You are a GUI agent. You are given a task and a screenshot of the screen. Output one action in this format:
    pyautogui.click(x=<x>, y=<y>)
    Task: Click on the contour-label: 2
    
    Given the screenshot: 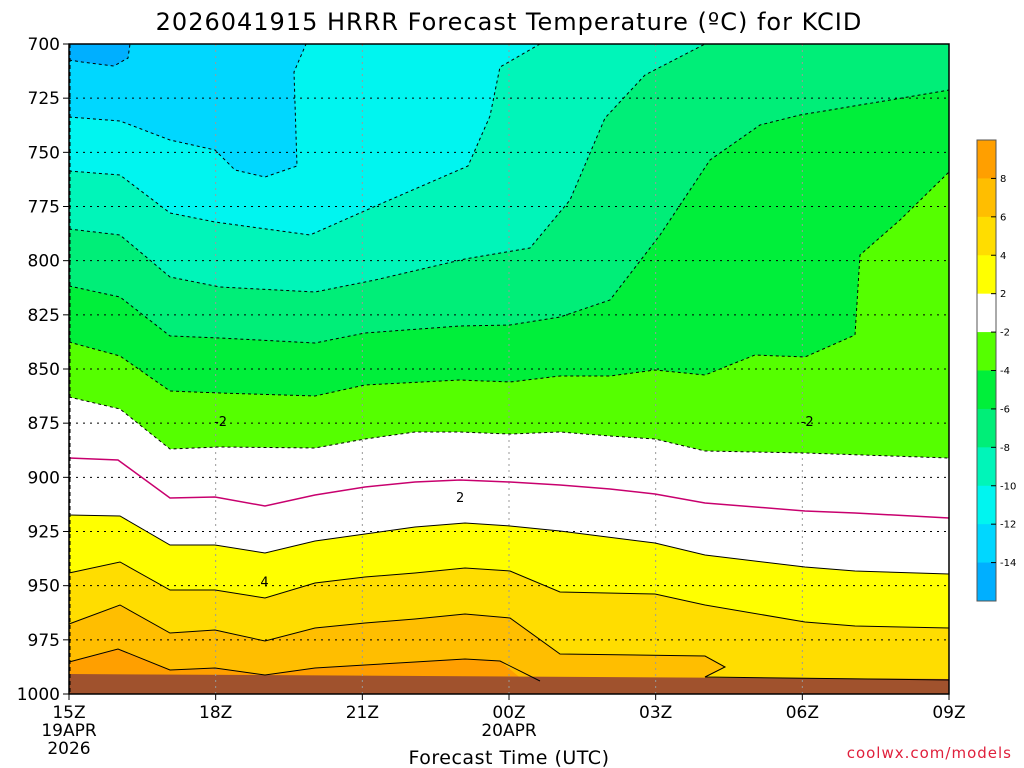 What is the action you would take?
    pyautogui.click(x=460, y=498)
    